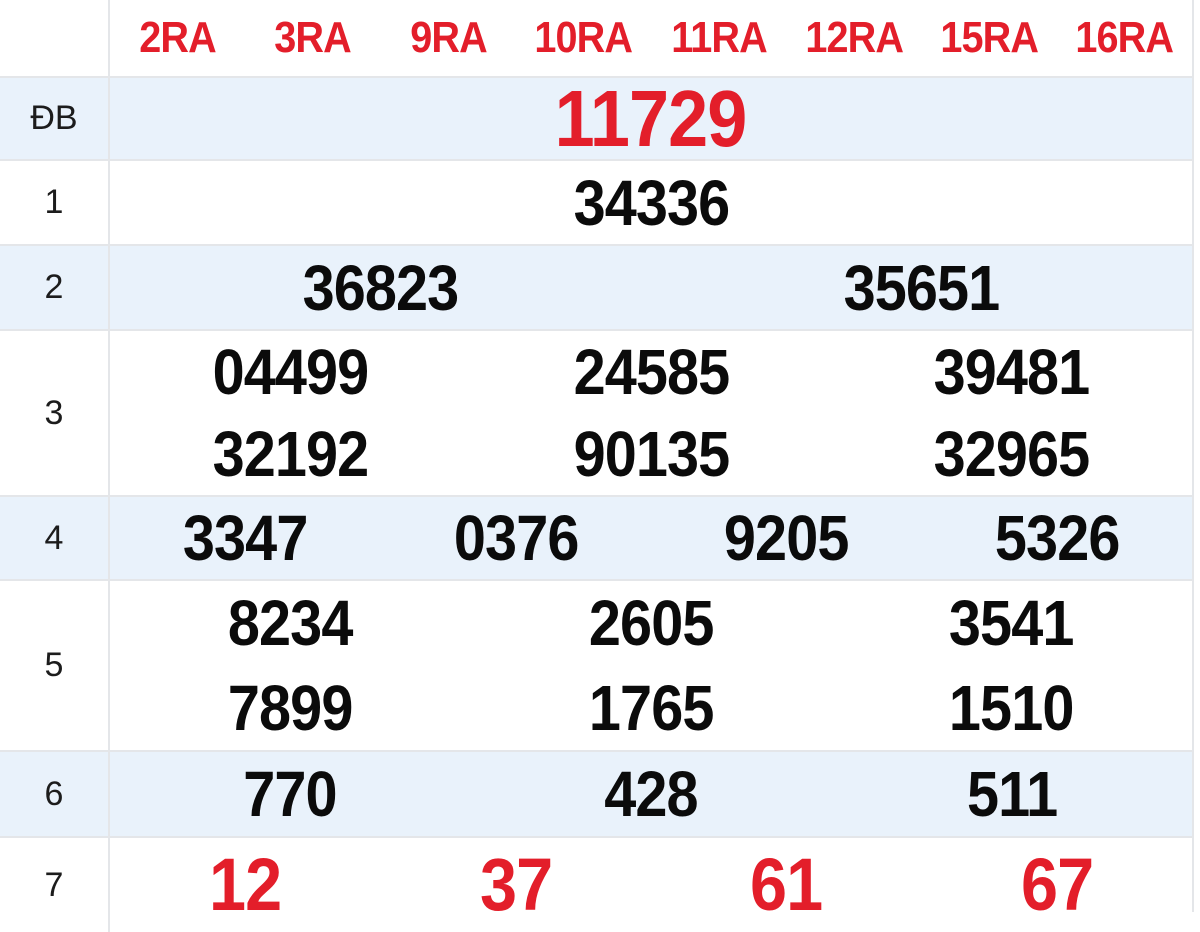 Image resolution: width=1200 pixels, height=932 pixels. I want to click on column-header: 10RA, so click(584, 37).